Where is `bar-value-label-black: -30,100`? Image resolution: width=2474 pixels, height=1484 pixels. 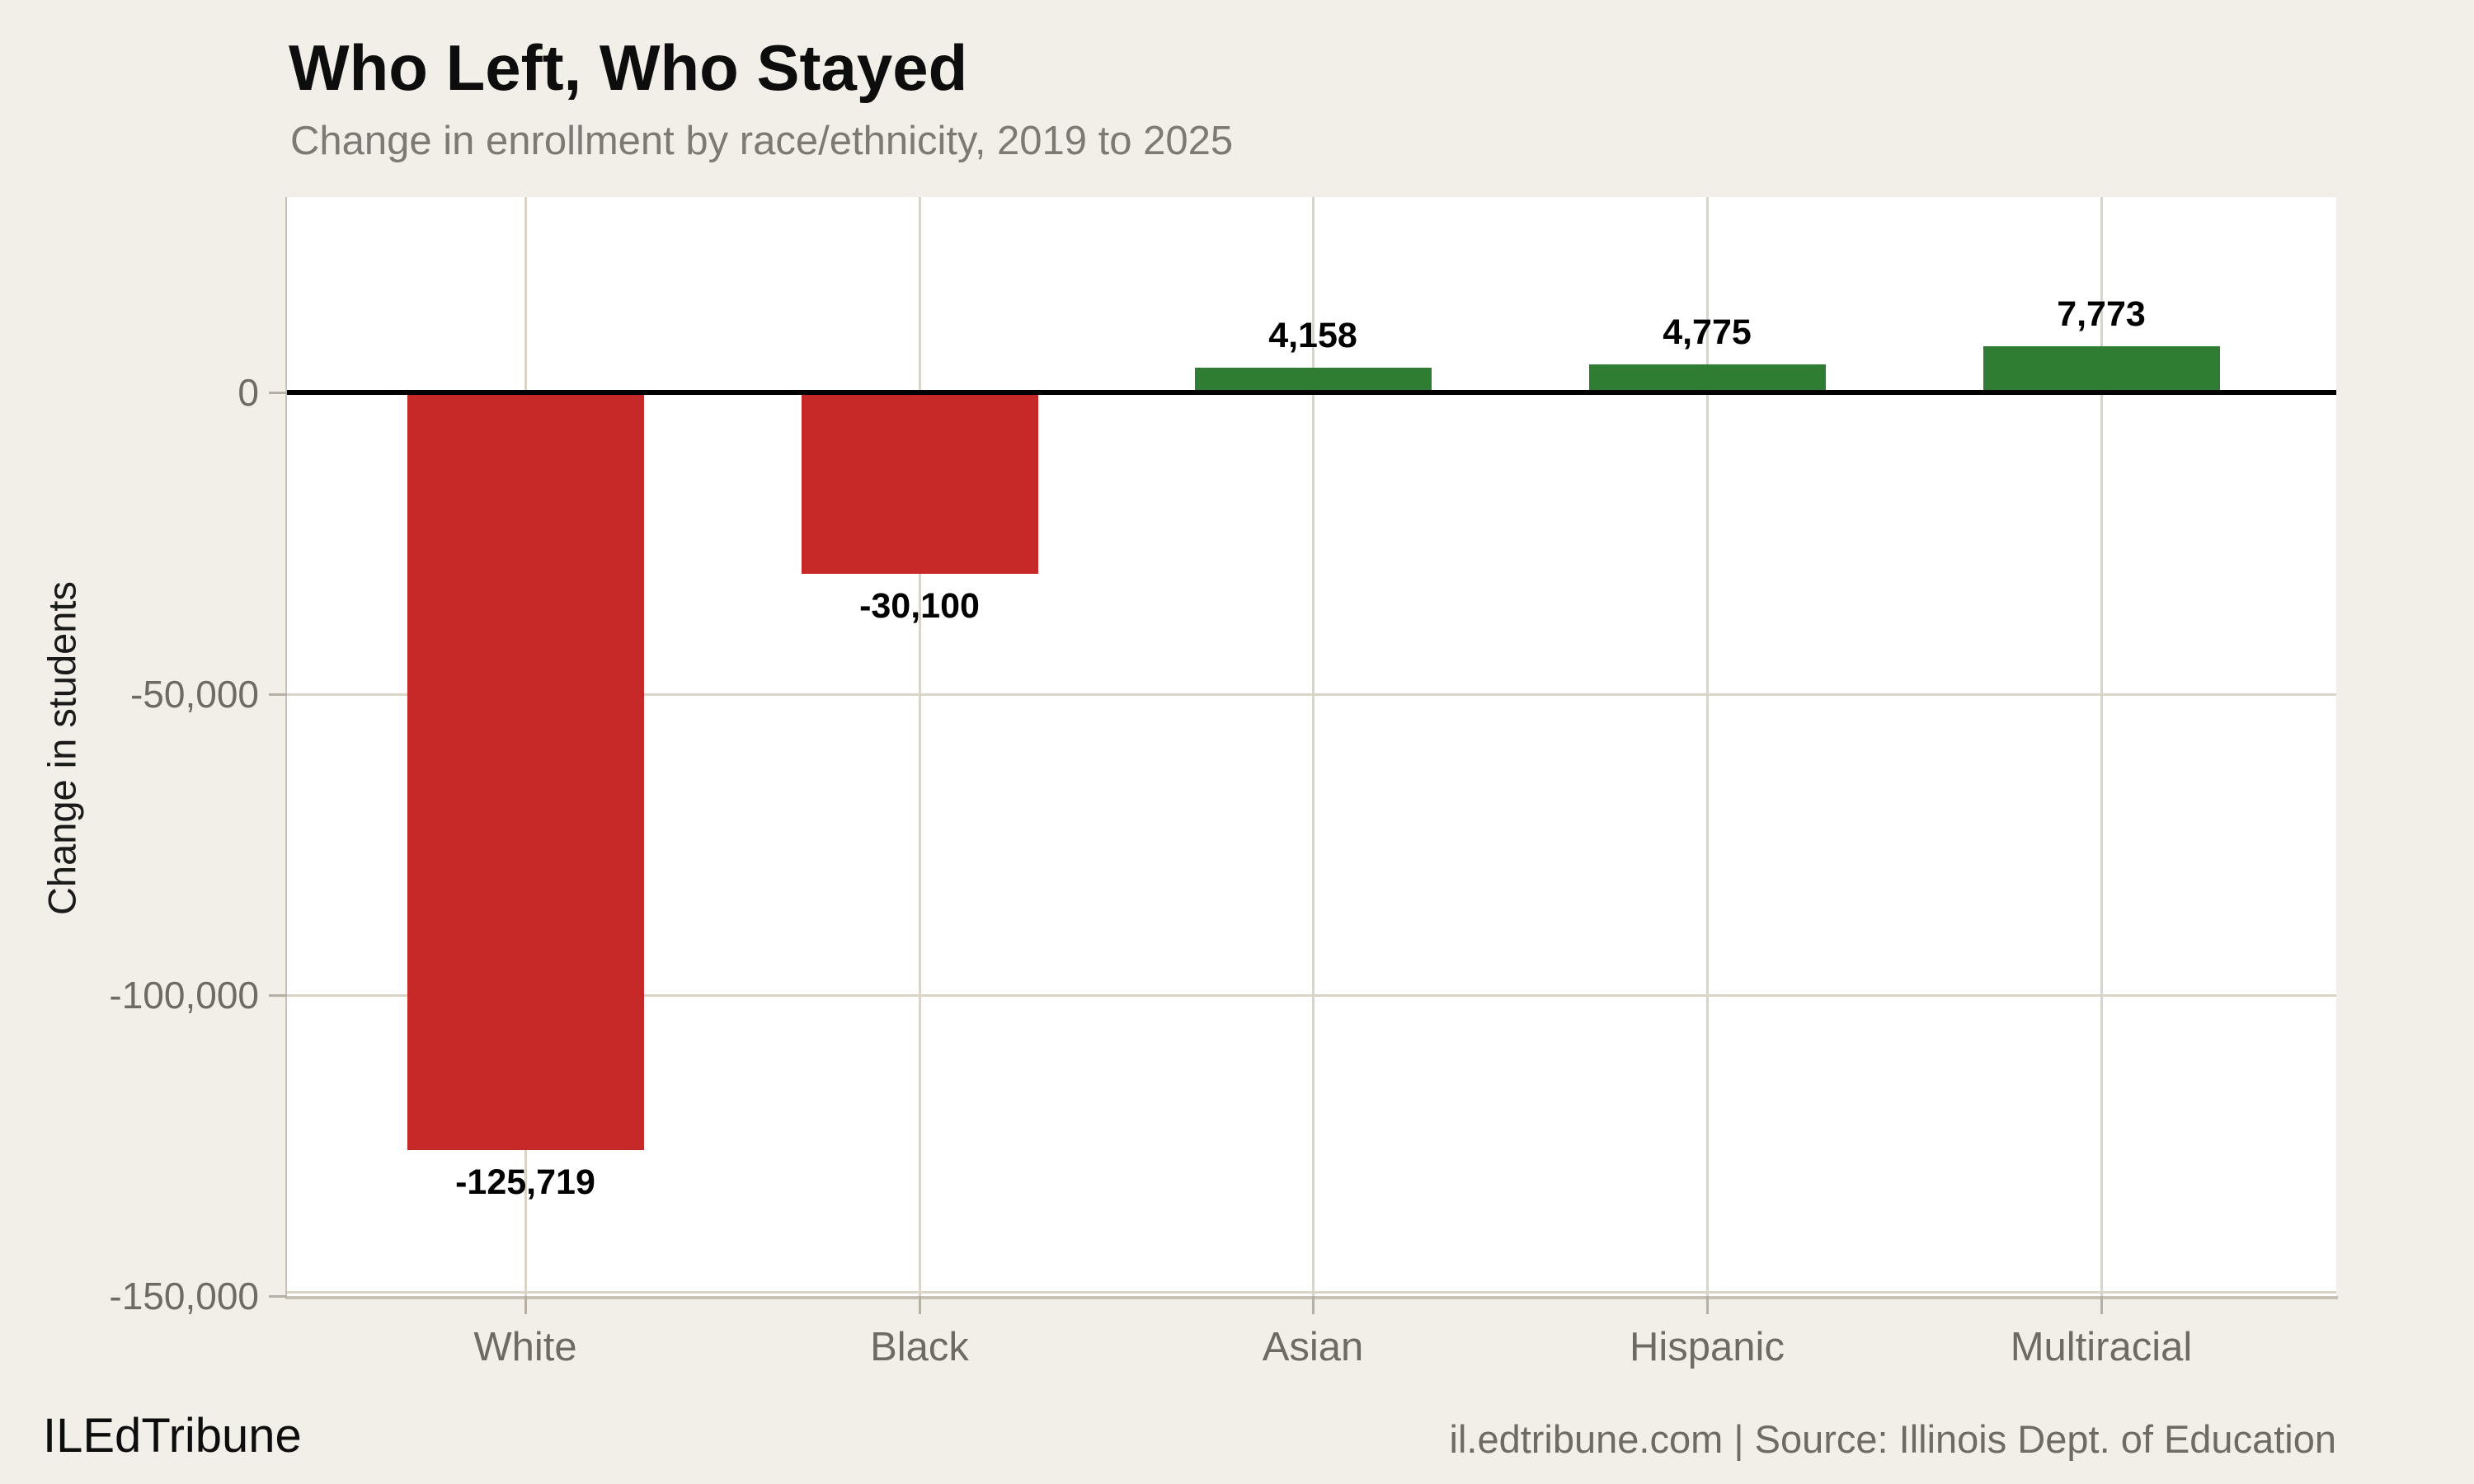
bar-value-label-black: -30,100 is located at coordinates (919, 606).